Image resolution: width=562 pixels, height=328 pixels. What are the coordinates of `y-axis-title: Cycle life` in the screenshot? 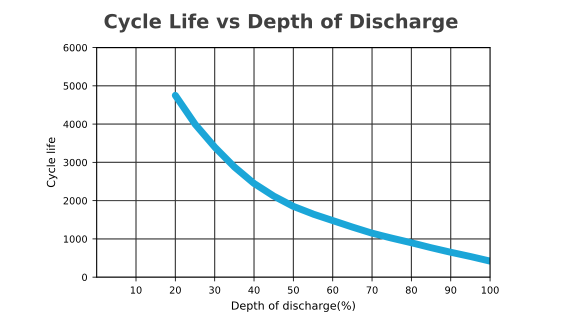 It's located at (52, 163).